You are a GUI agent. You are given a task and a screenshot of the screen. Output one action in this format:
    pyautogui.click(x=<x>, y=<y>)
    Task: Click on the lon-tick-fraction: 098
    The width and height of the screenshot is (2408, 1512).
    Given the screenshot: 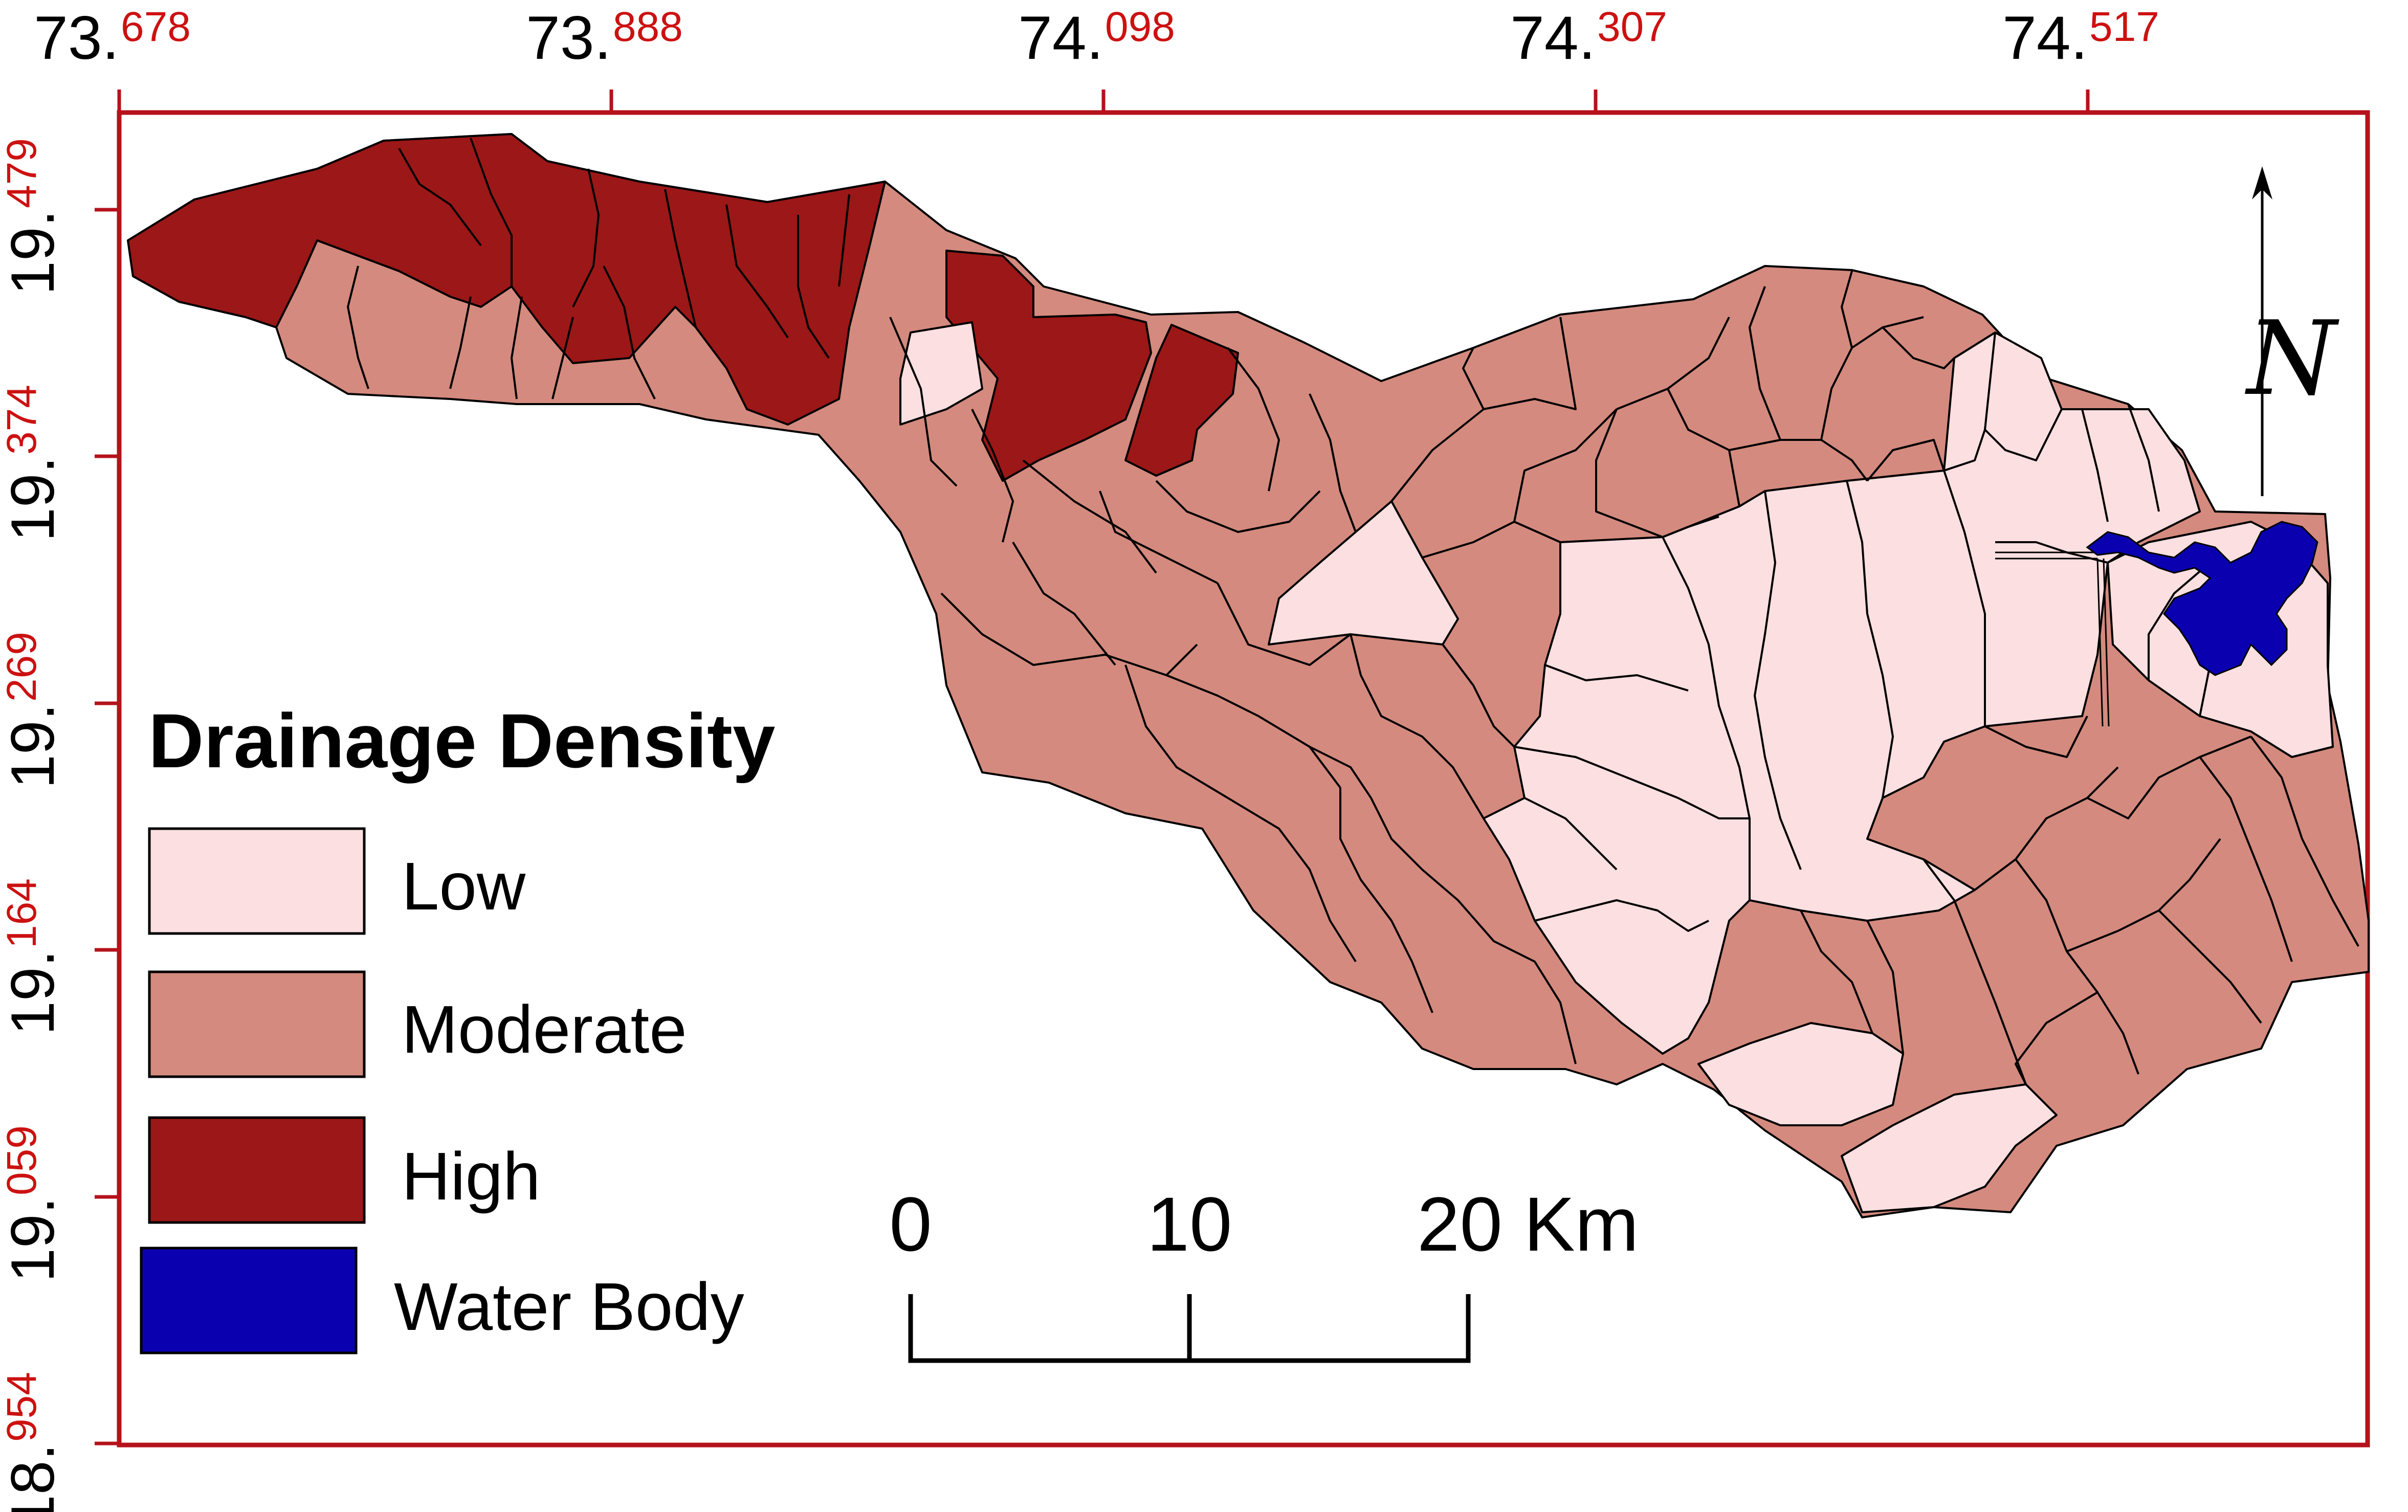 What is the action you would take?
    pyautogui.click(x=1140, y=27)
    